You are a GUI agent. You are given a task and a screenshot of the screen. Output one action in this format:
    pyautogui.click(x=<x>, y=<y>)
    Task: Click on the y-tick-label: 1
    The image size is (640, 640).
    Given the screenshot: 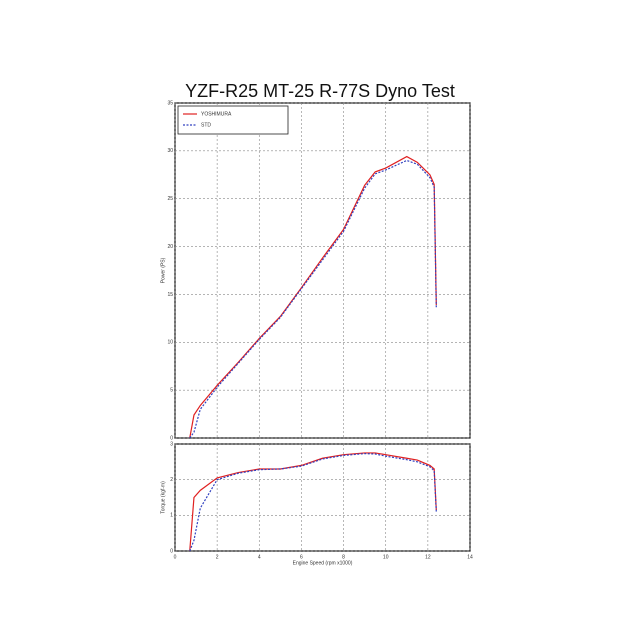 What is the action you would take?
    pyautogui.click(x=171, y=516)
    